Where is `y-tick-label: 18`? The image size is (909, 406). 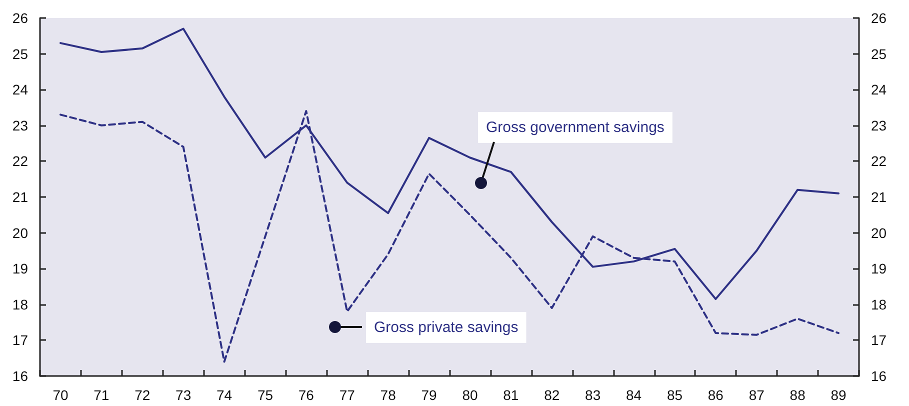 y-tick-label: 18 is located at coordinates (20, 304).